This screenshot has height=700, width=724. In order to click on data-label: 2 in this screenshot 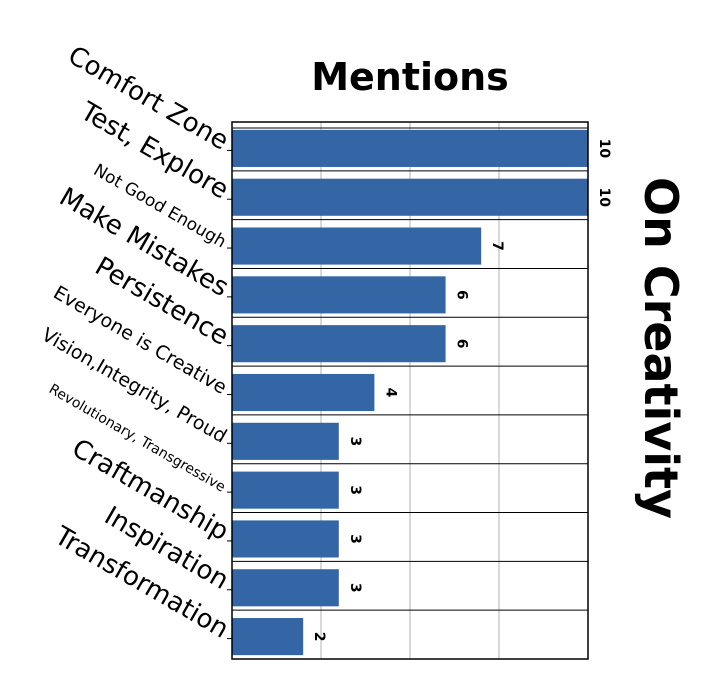, I will do `click(319, 637)`.